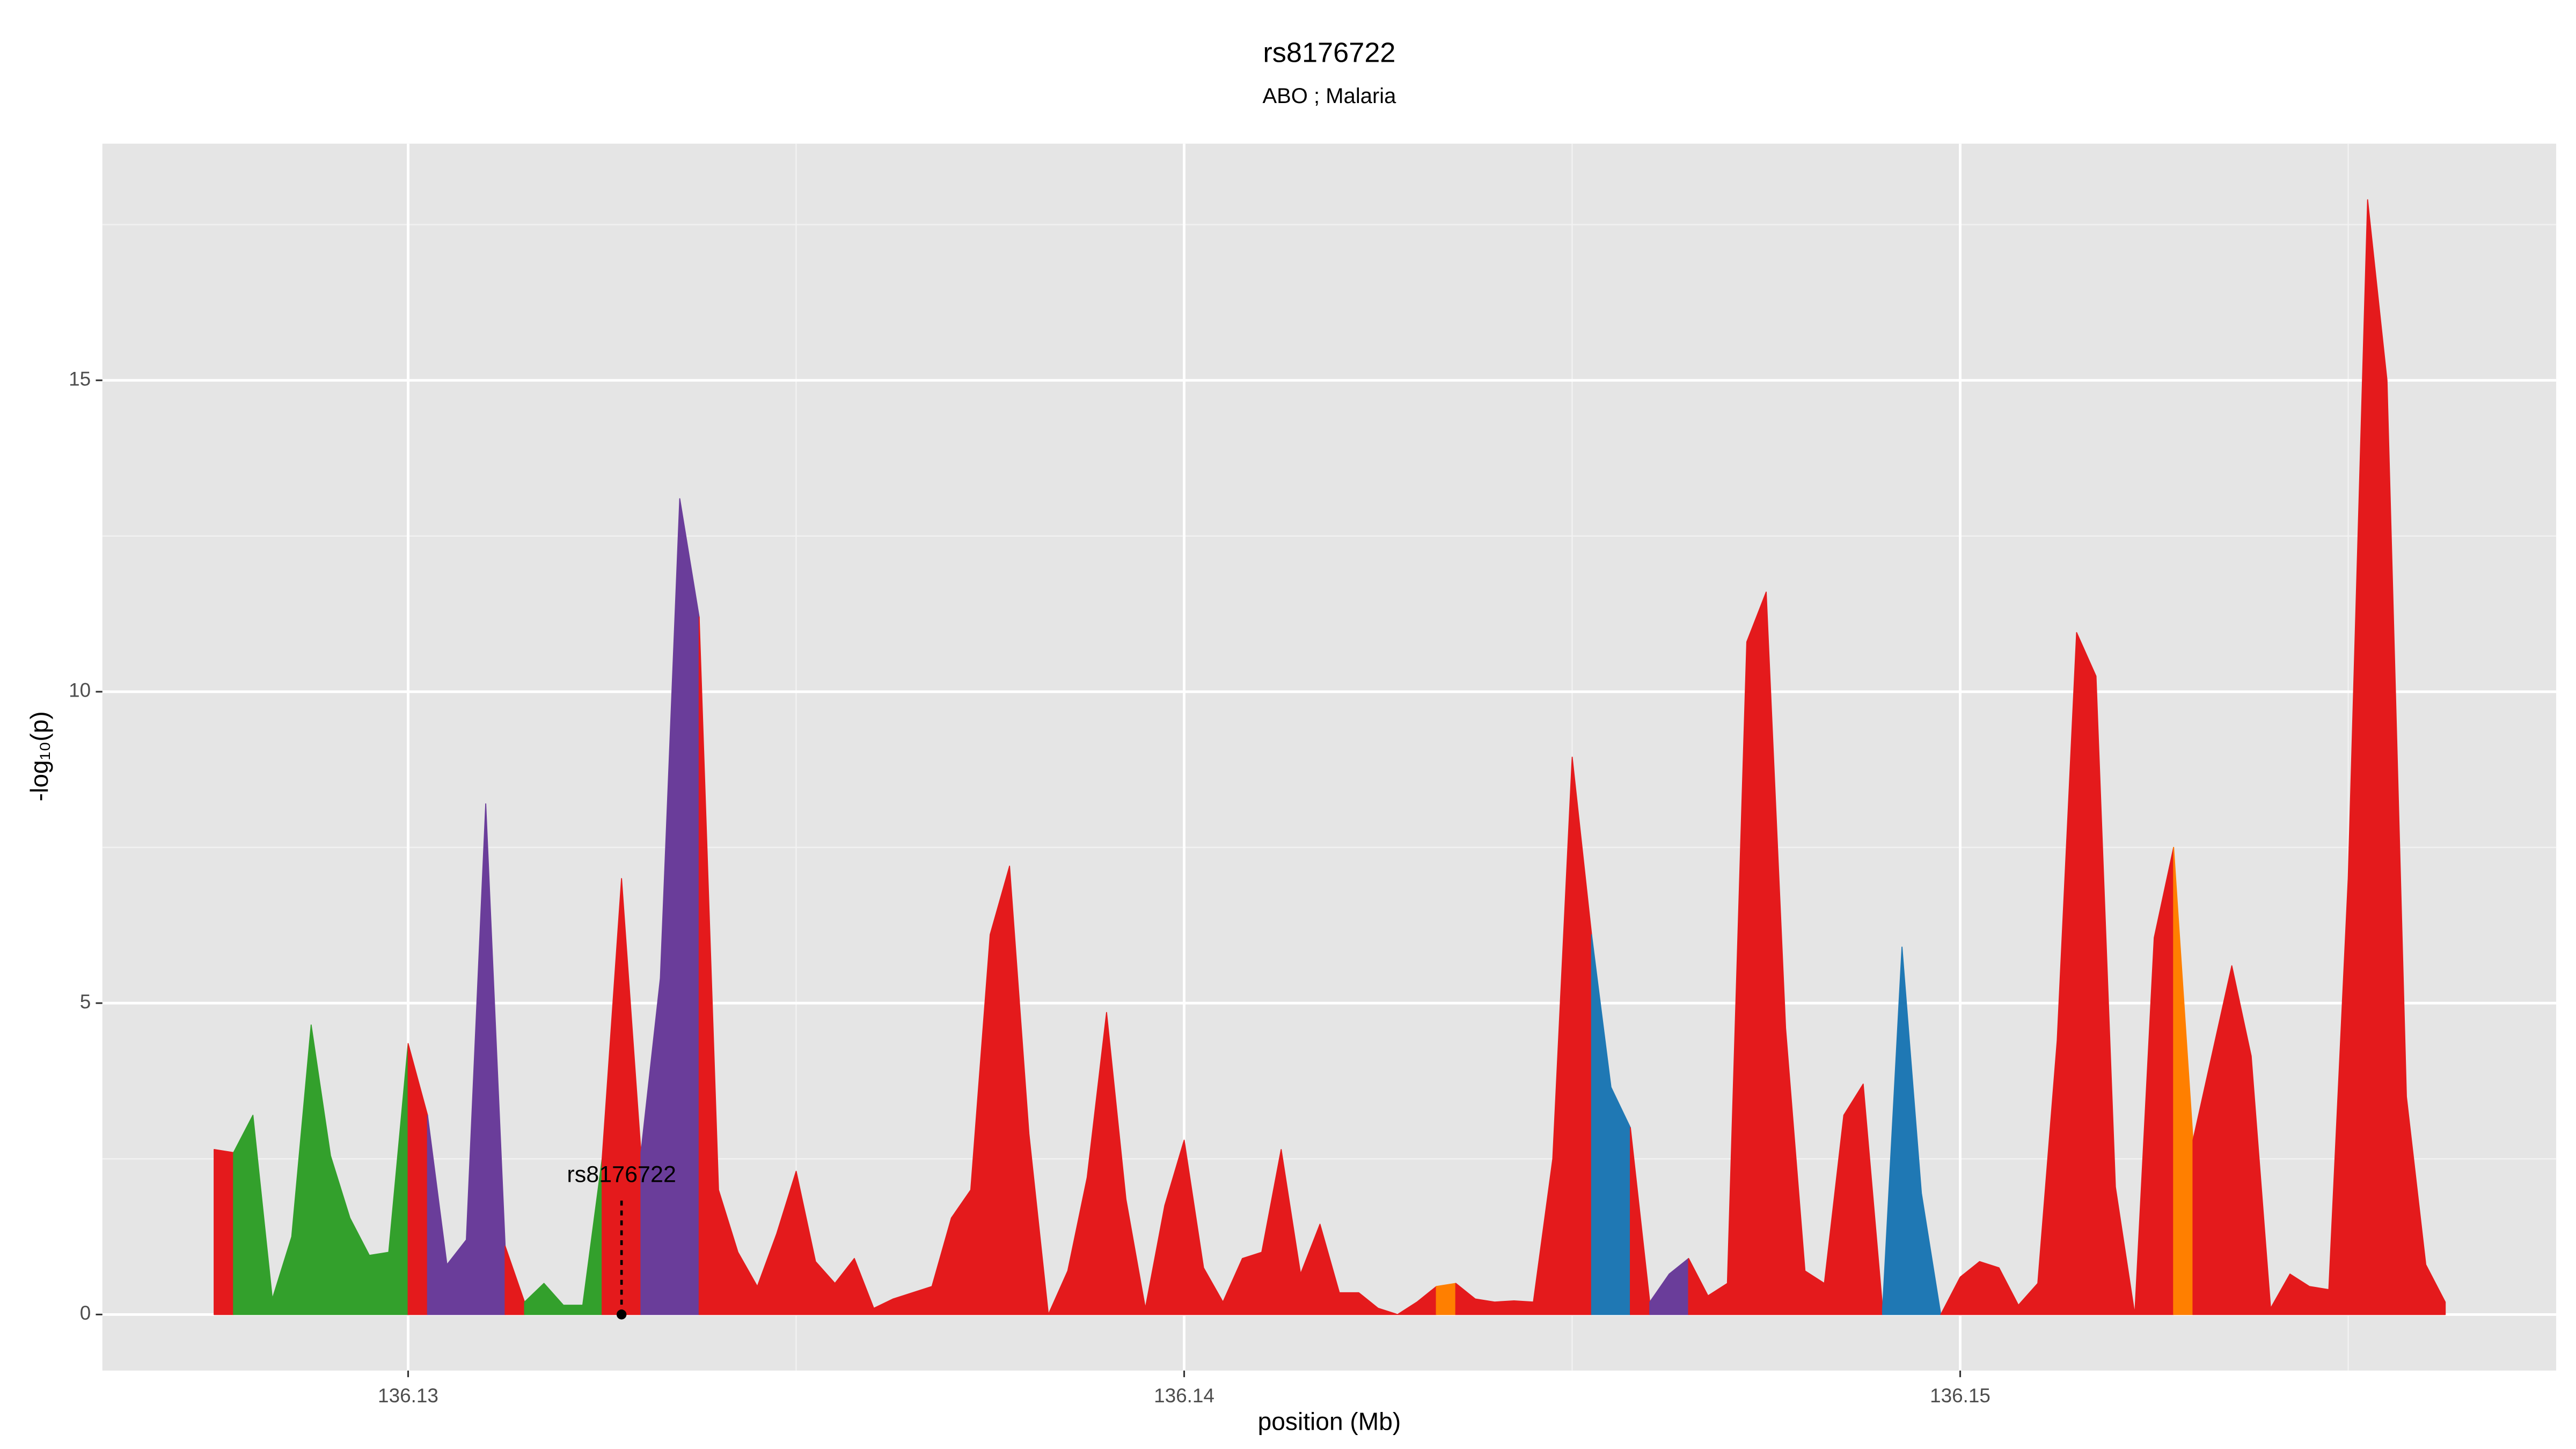  I want to click on x-axis-label: position (Mb), so click(1329, 1421).